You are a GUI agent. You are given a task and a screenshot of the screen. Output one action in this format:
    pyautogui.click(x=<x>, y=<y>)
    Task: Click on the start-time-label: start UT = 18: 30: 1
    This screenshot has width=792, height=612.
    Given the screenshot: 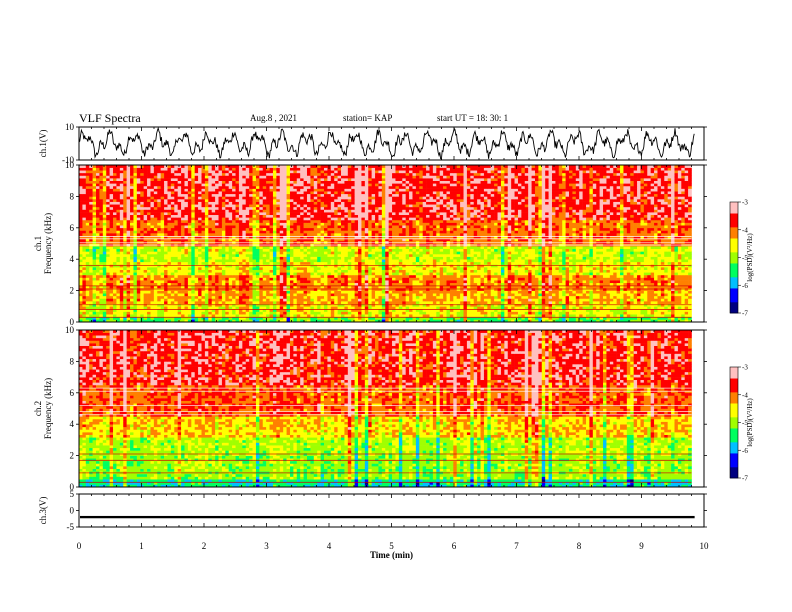 What is the action you would take?
    pyautogui.click(x=472, y=118)
    